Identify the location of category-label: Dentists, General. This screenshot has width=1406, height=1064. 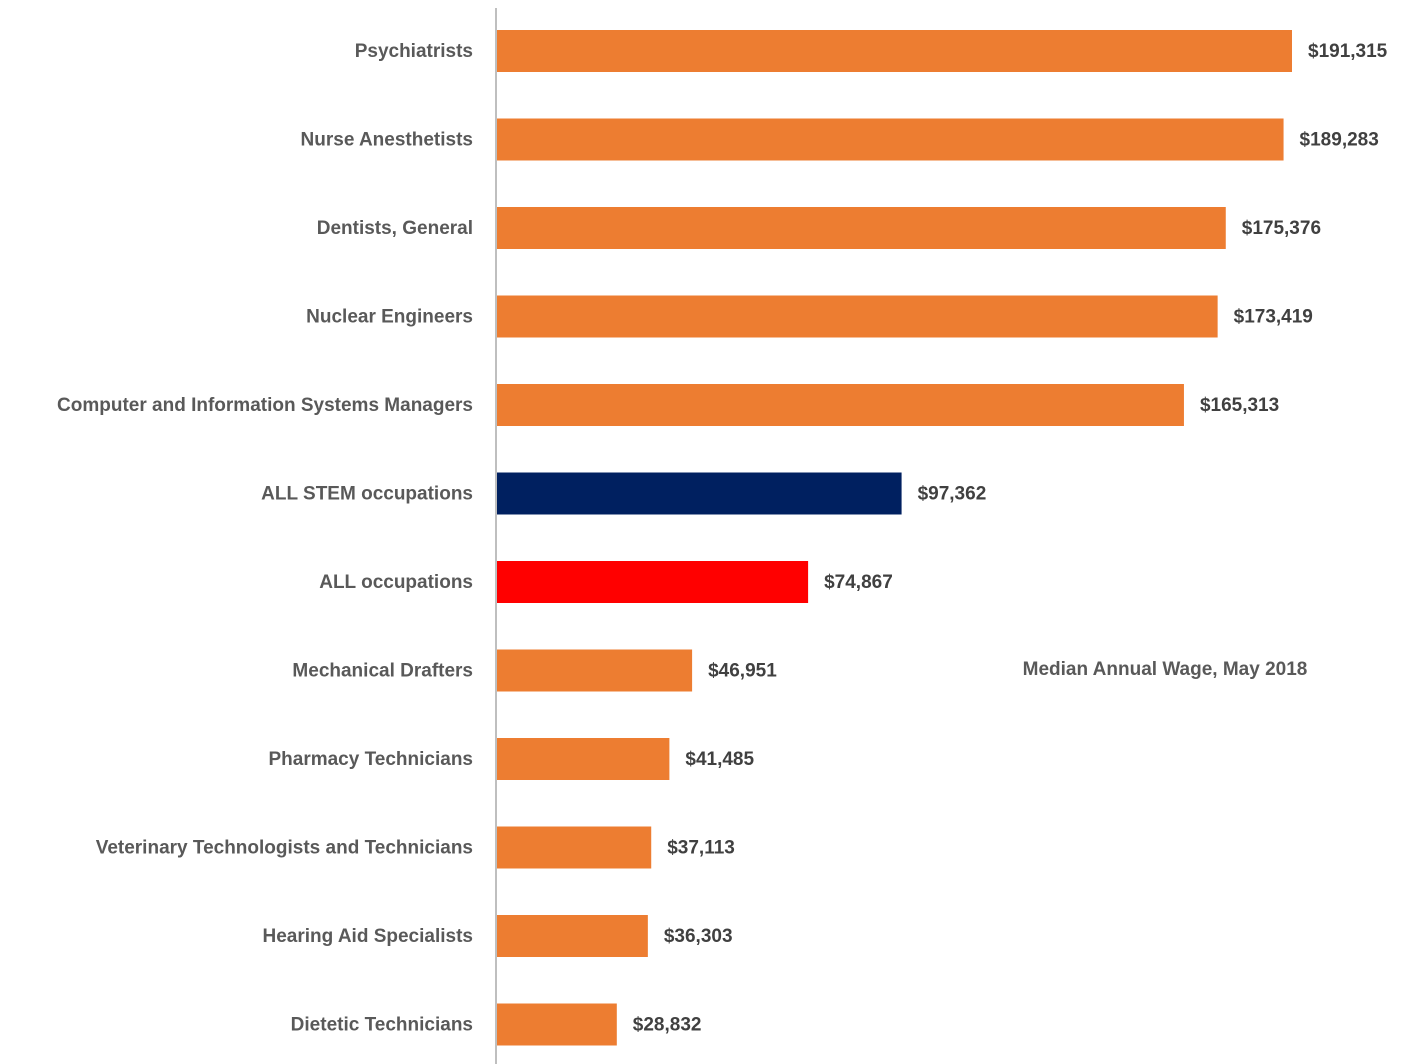
(395, 228).